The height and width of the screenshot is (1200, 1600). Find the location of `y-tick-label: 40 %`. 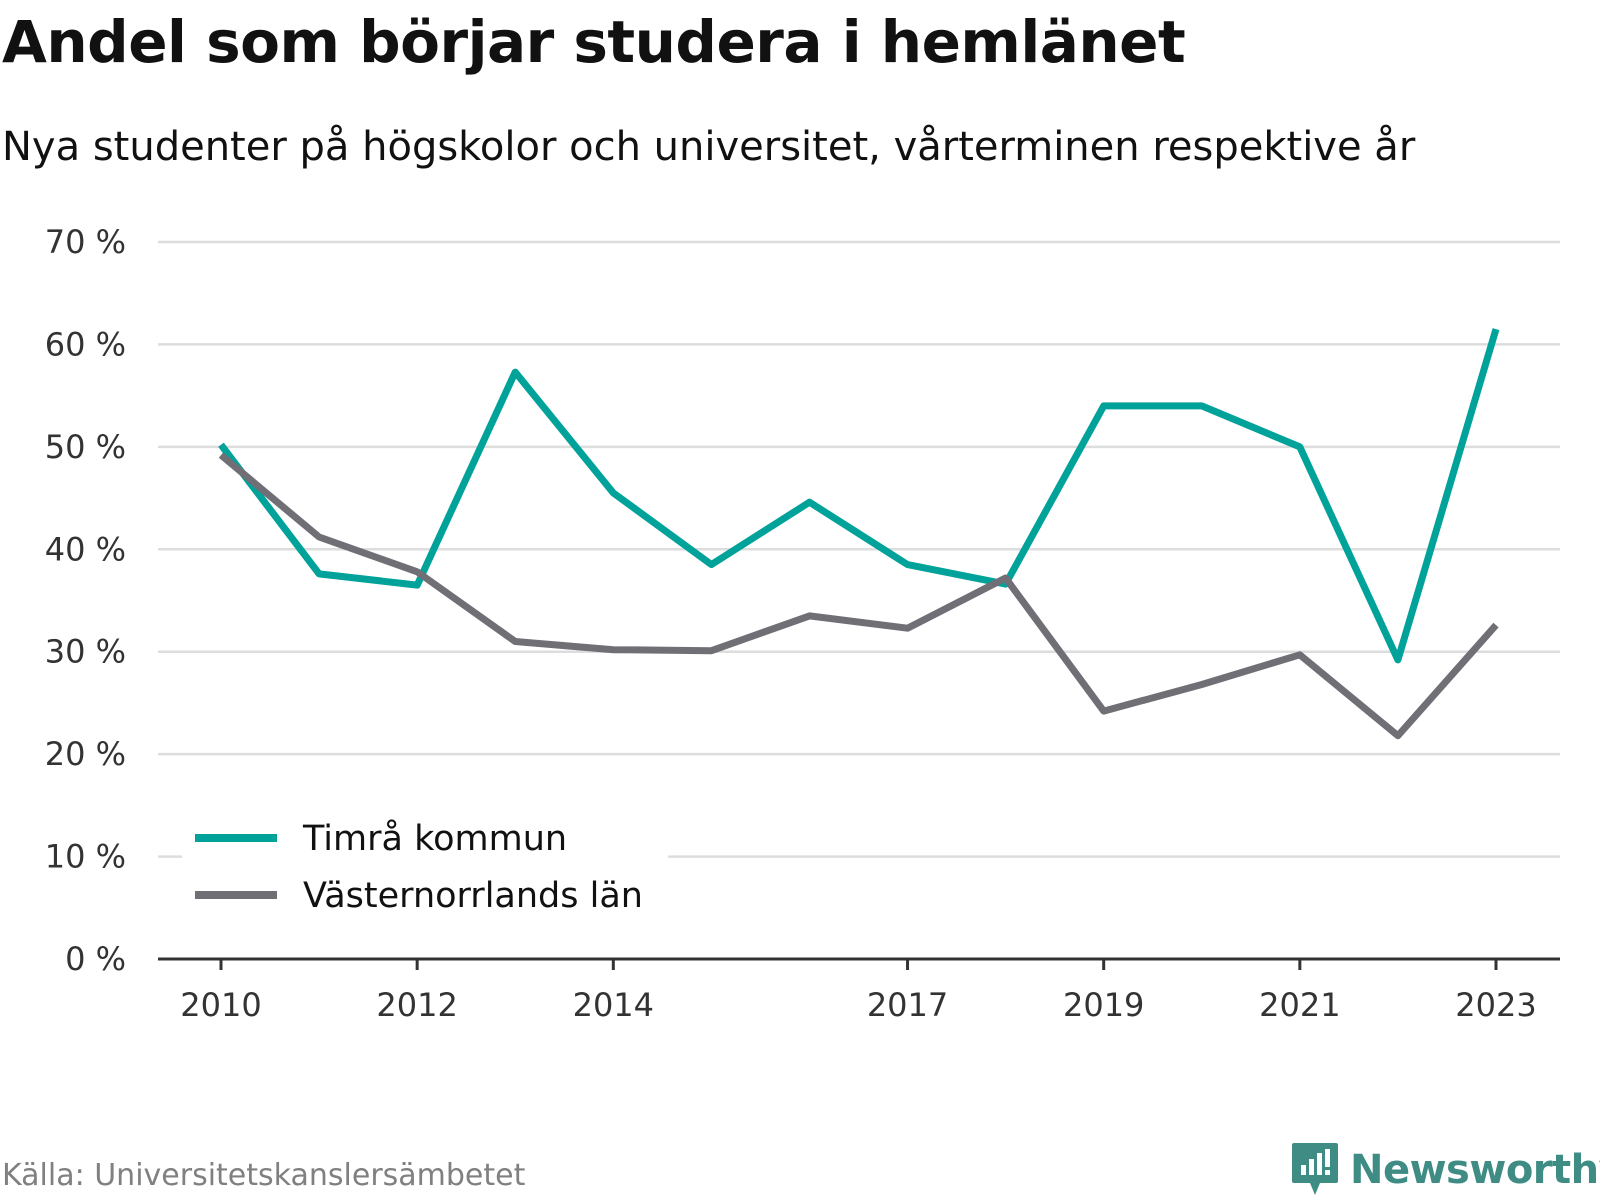

y-tick-label: 40 % is located at coordinates (85, 549).